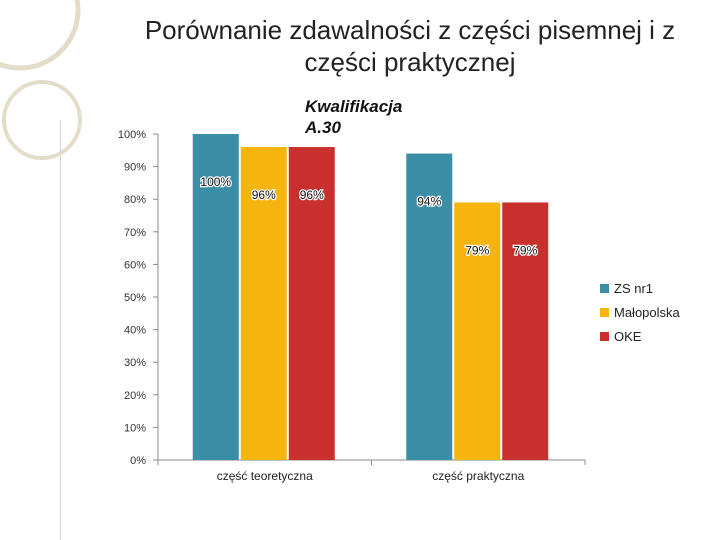 This screenshot has width=720, height=540. I want to click on y-tick-label: 90%, so click(135, 168).